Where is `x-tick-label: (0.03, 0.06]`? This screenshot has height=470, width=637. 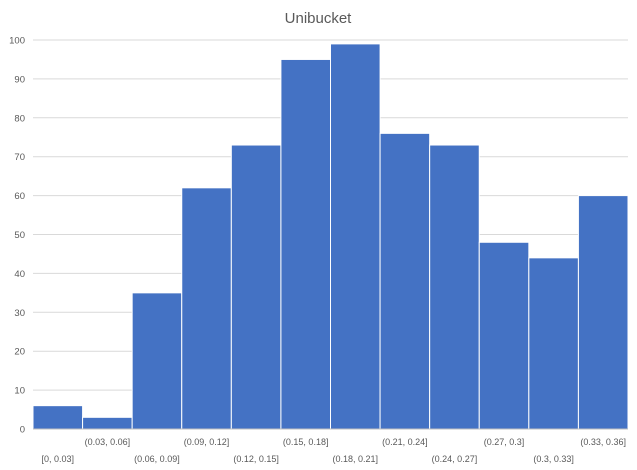
x-tick-label: (0.03, 0.06] is located at coordinates (108, 442).